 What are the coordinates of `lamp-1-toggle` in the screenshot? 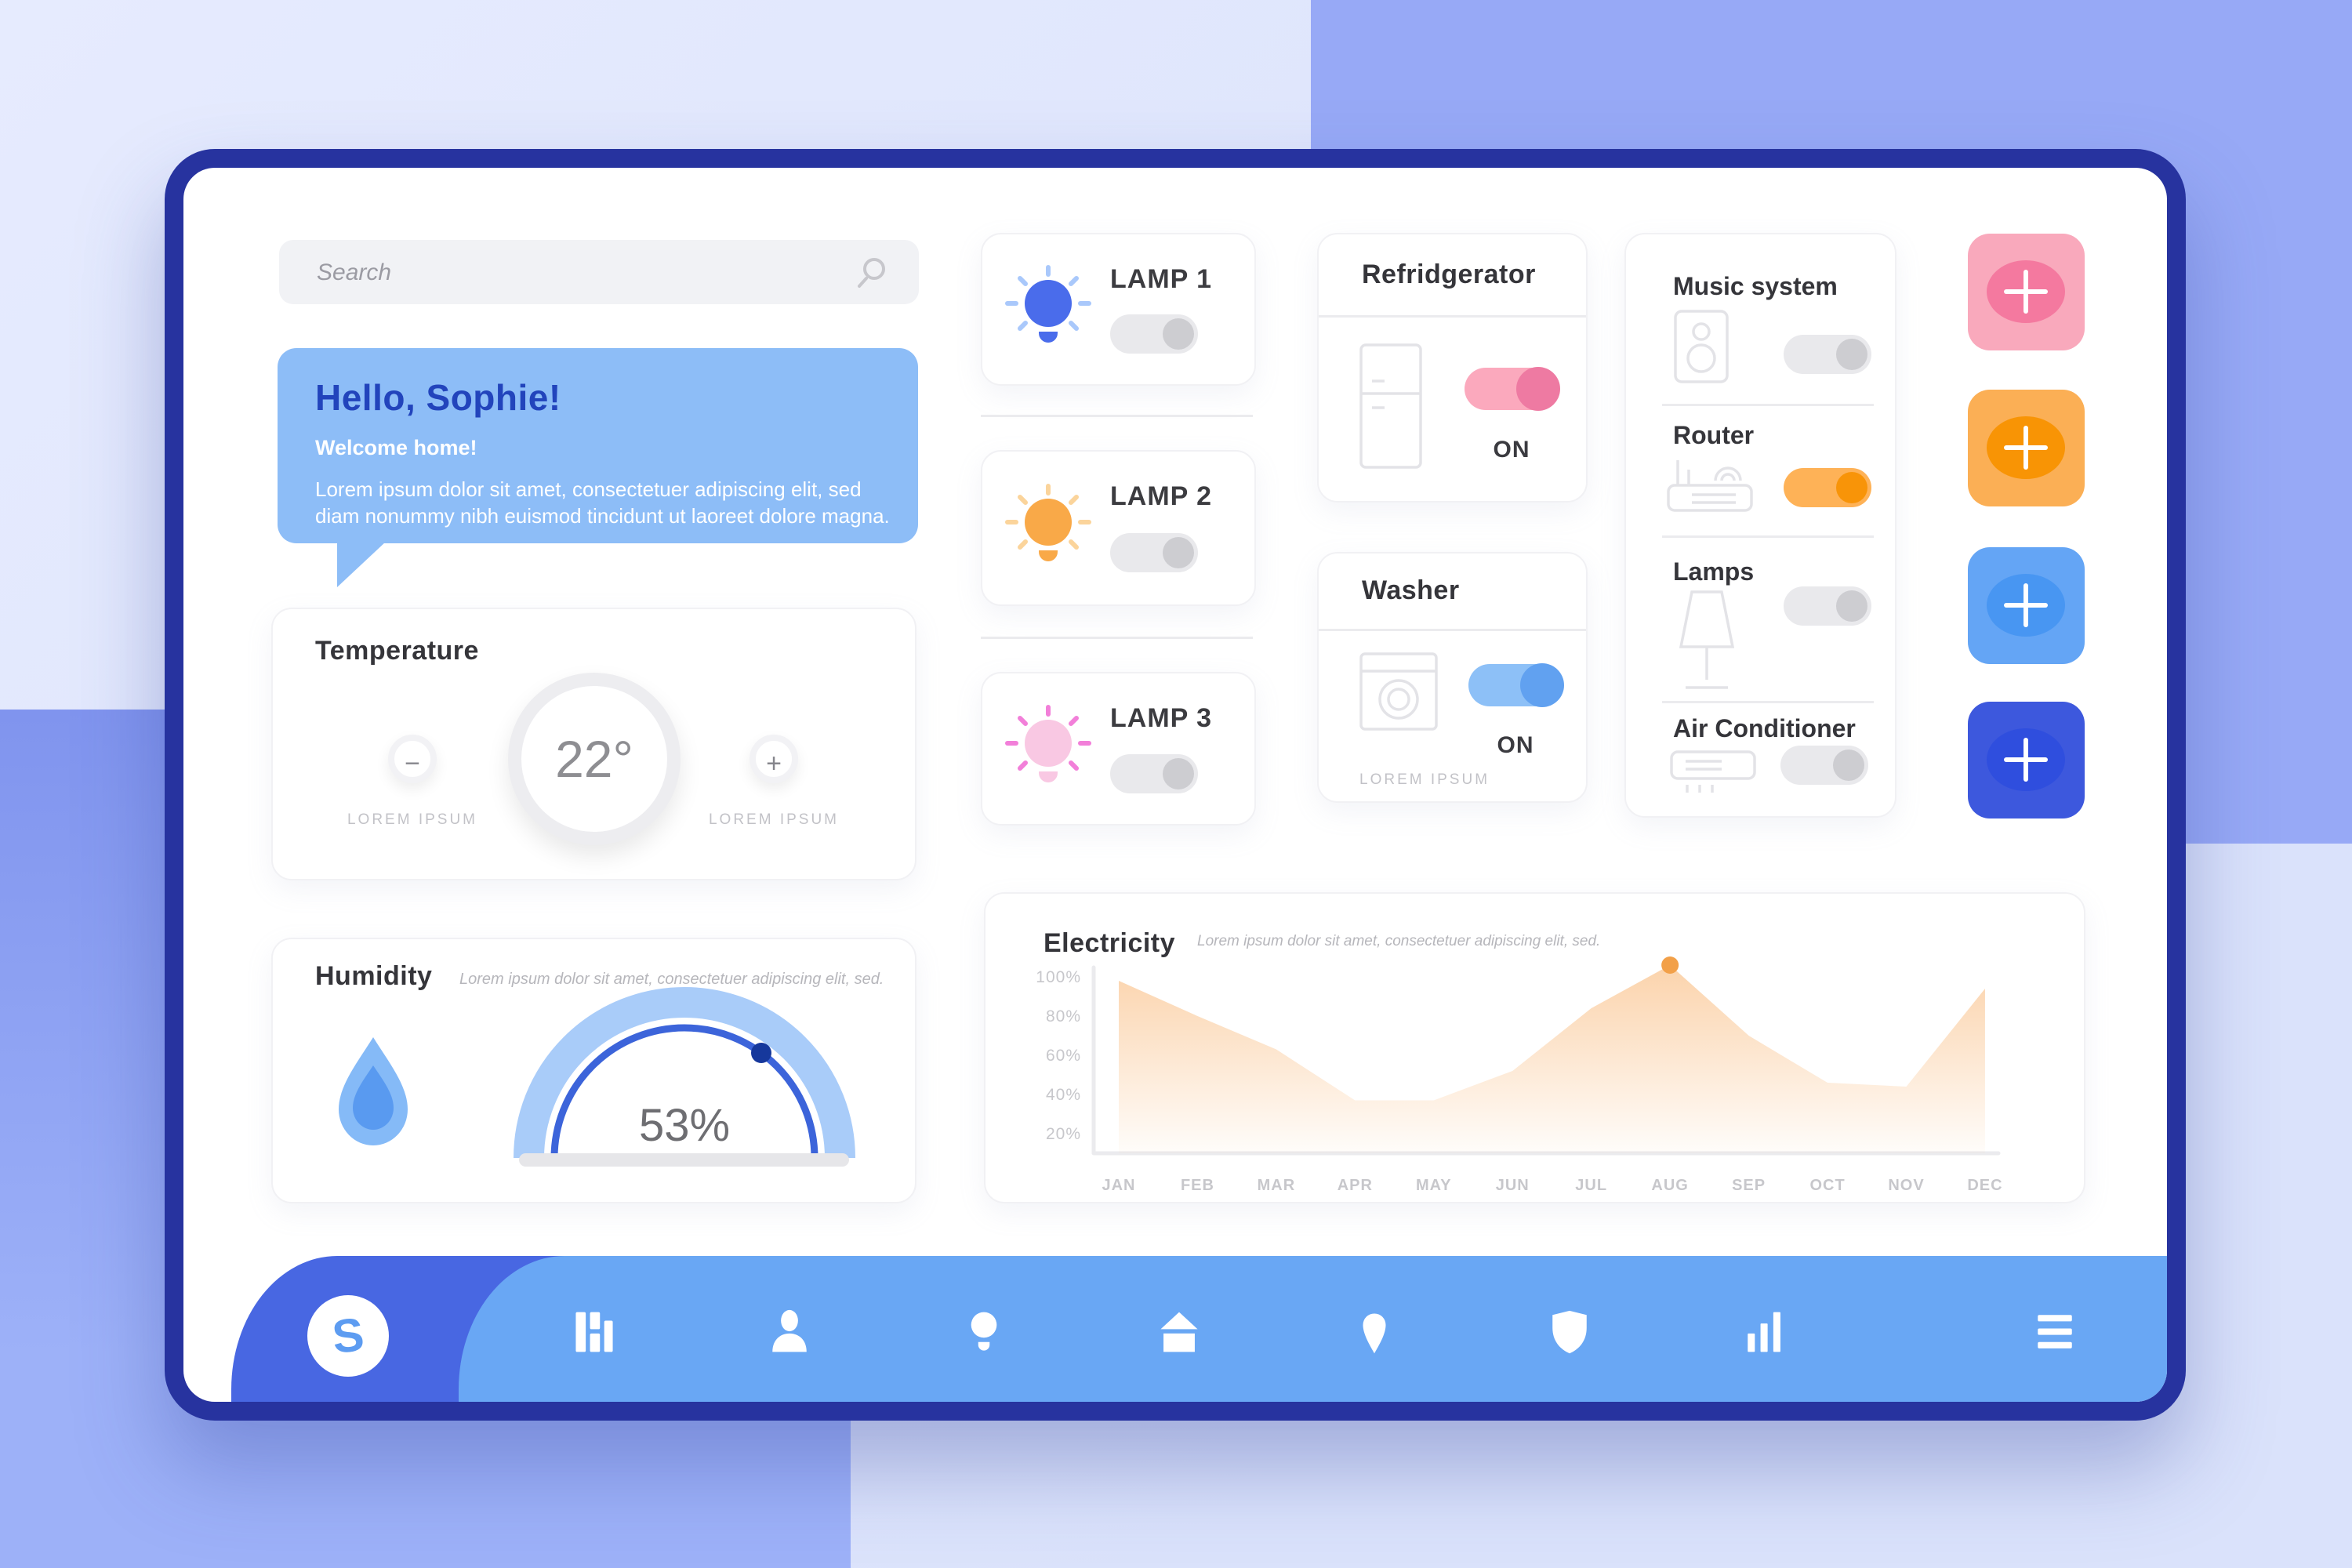 It's located at (1154, 334).